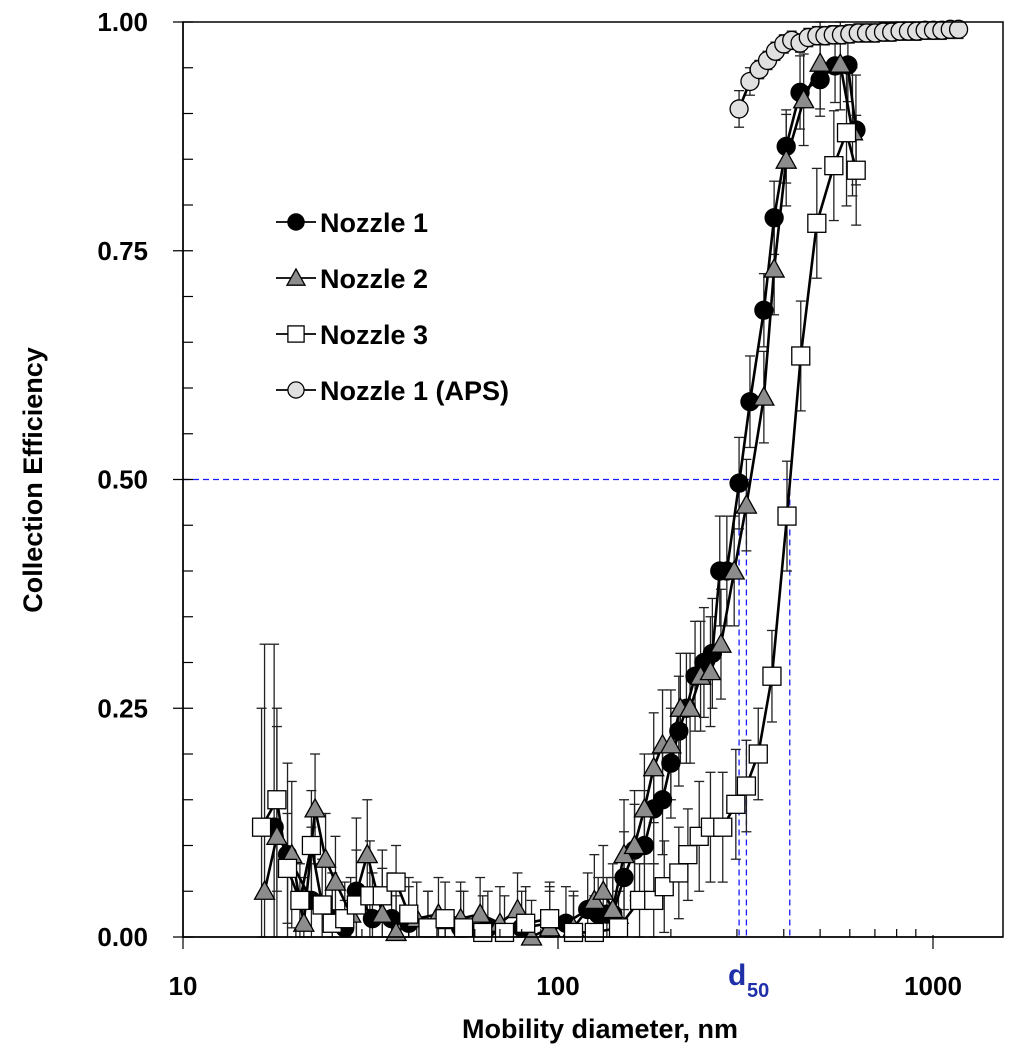 The width and height of the screenshot is (1010, 1050). What do you see at coordinates (122, 708) in the screenshot?
I see `y-tick-label: 0.25` at bounding box center [122, 708].